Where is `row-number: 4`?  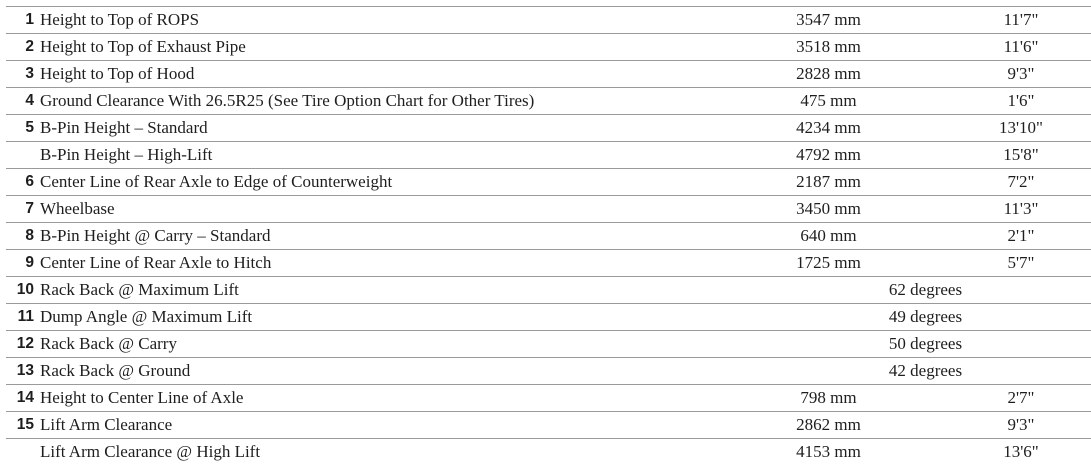 row-number: 4 is located at coordinates (20, 101).